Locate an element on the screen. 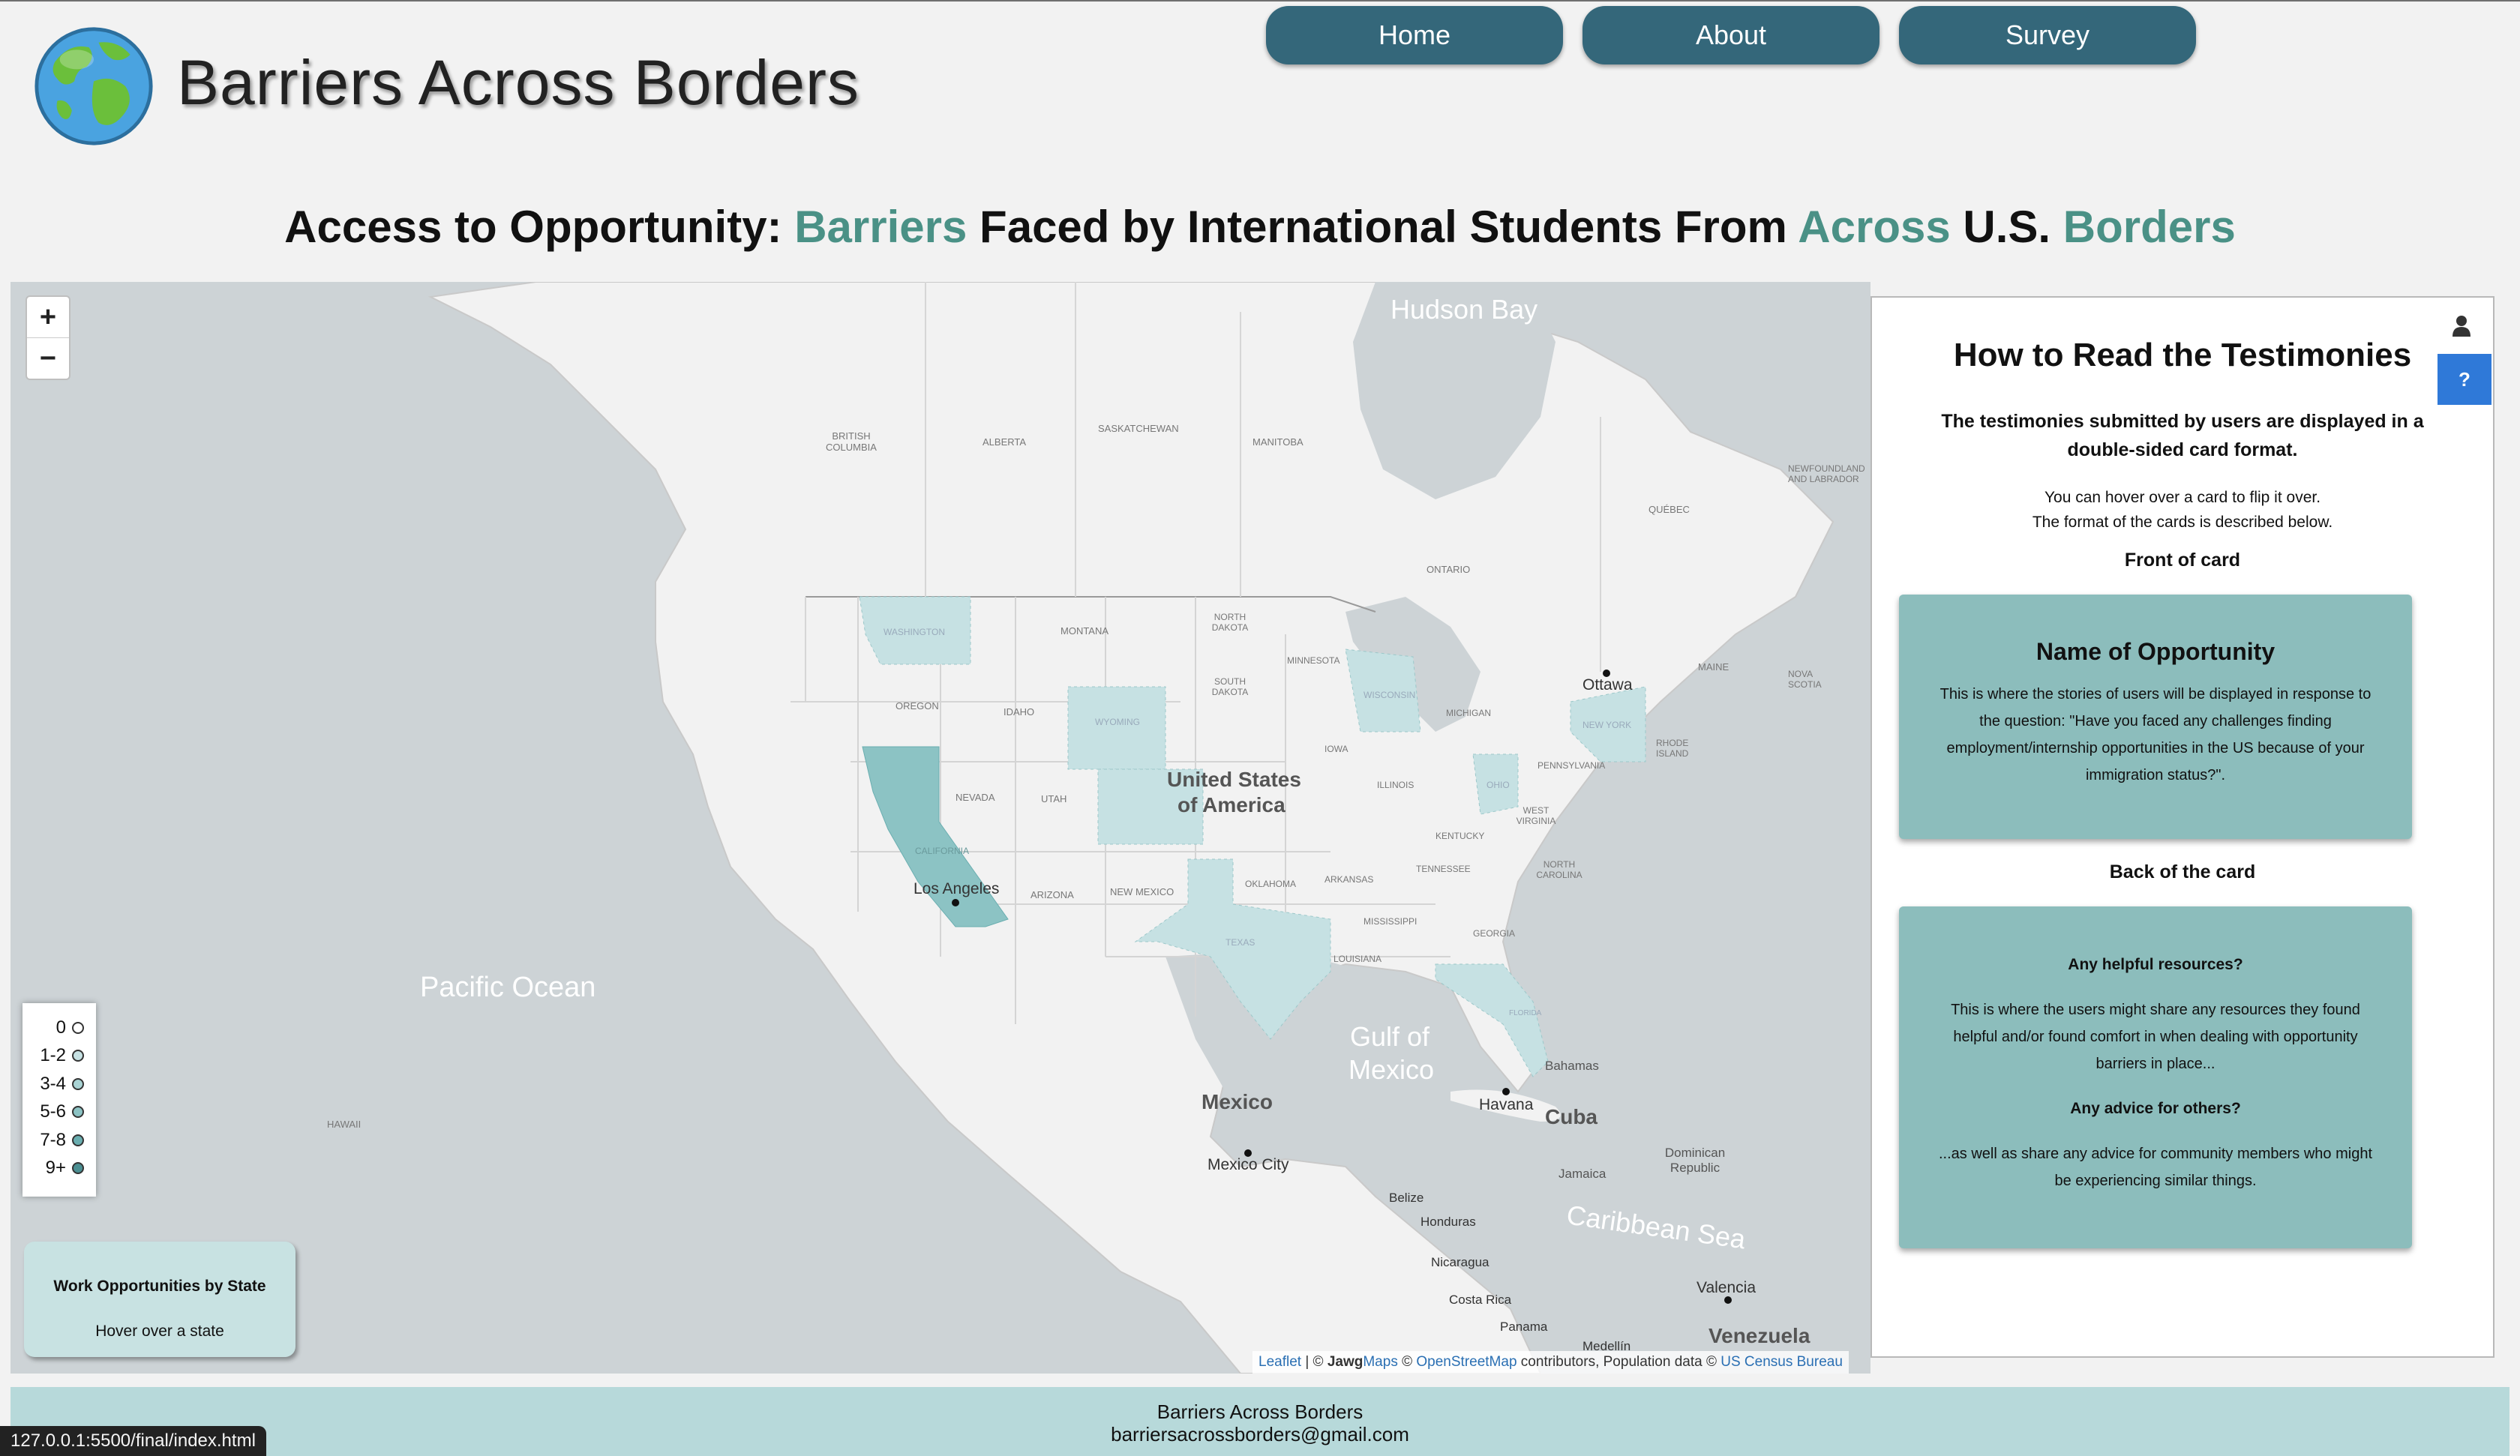 This screenshot has height=1456, width=2520. legend-row: 0 is located at coordinates (59, 1028).